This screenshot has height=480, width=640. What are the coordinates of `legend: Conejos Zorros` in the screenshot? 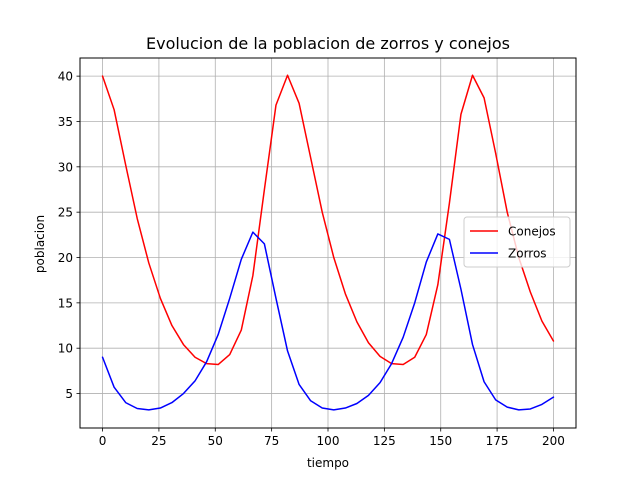 It's located at (517, 242).